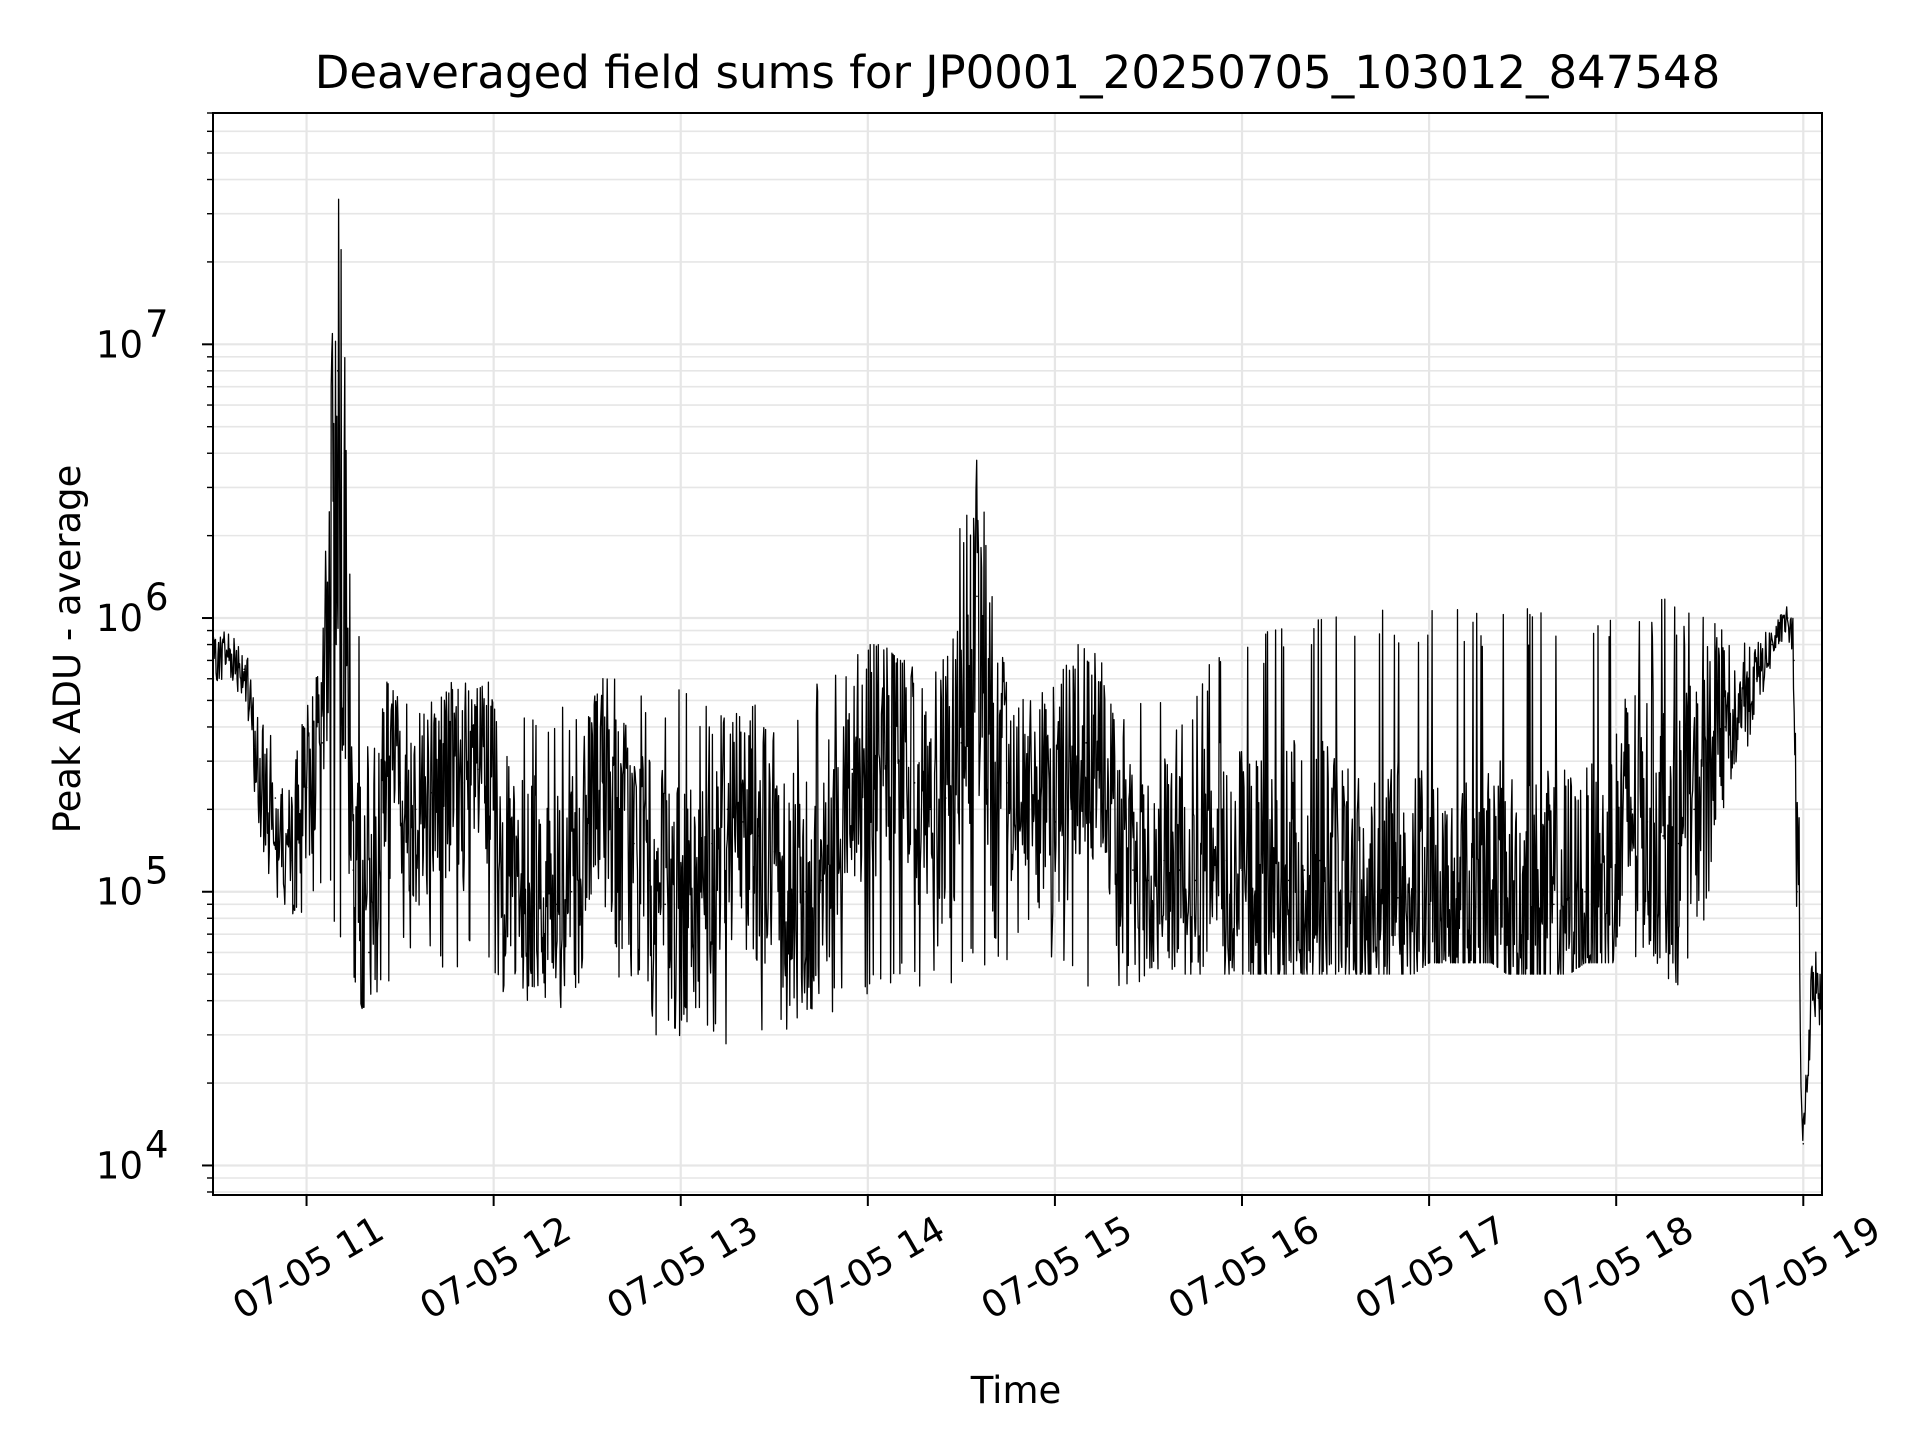  Describe the element at coordinates (67, 649) in the screenshot. I see `y-axis-label: Peak ADU - average` at that location.